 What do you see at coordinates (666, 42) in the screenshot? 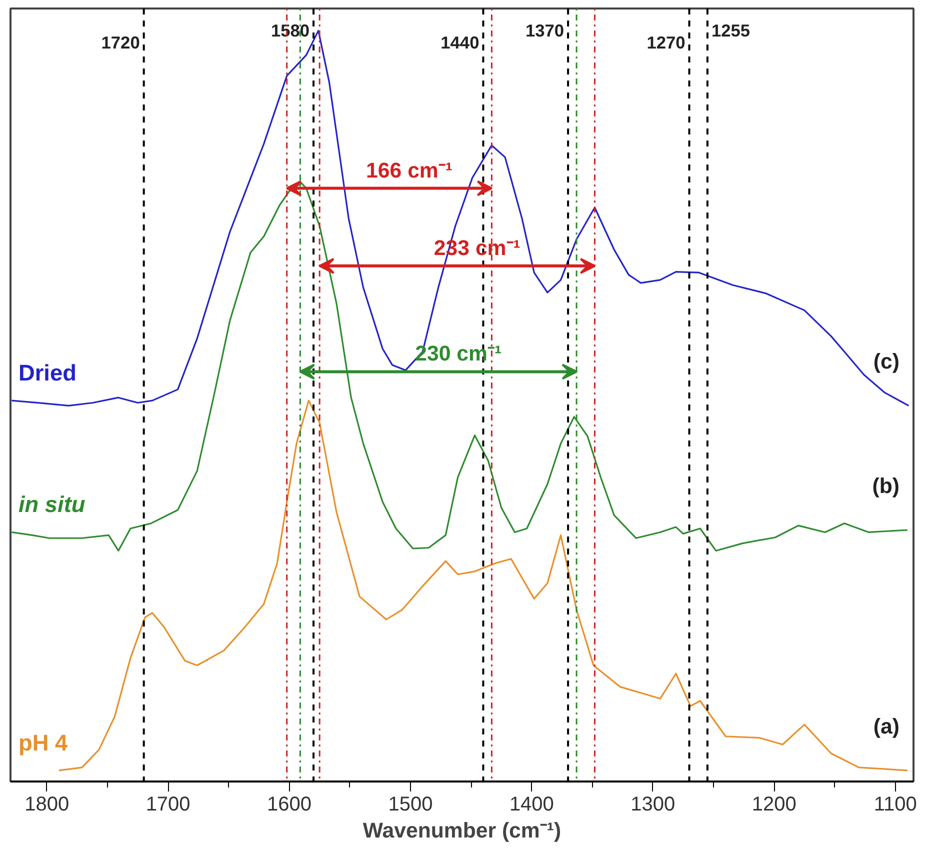
I see `ref-line-label: 1270` at bounding box center [666, 42].